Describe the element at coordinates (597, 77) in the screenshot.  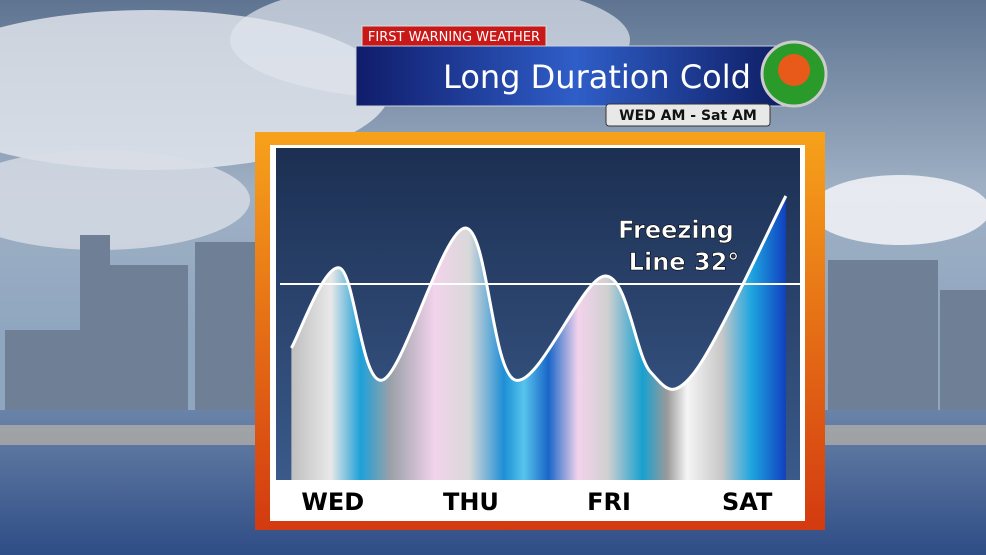
I see `title: Long Duration Cold` at that location.